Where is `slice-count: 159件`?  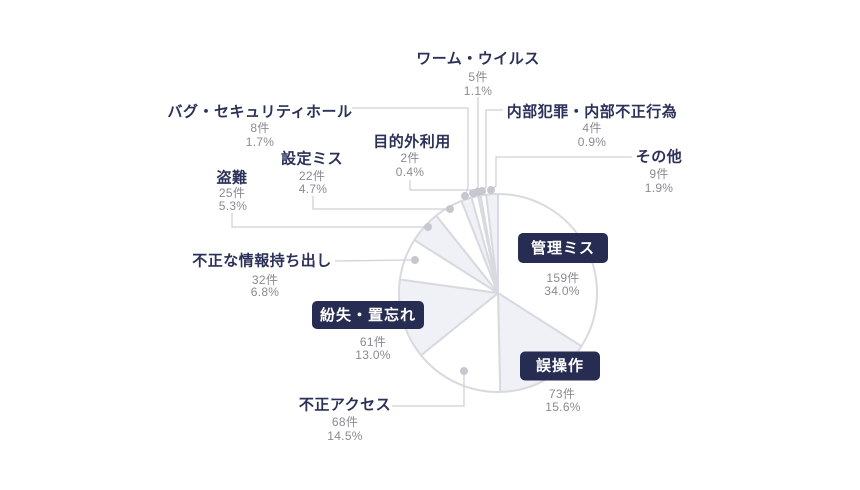
slice-count: 159件 is located at coordinates (563, 278).